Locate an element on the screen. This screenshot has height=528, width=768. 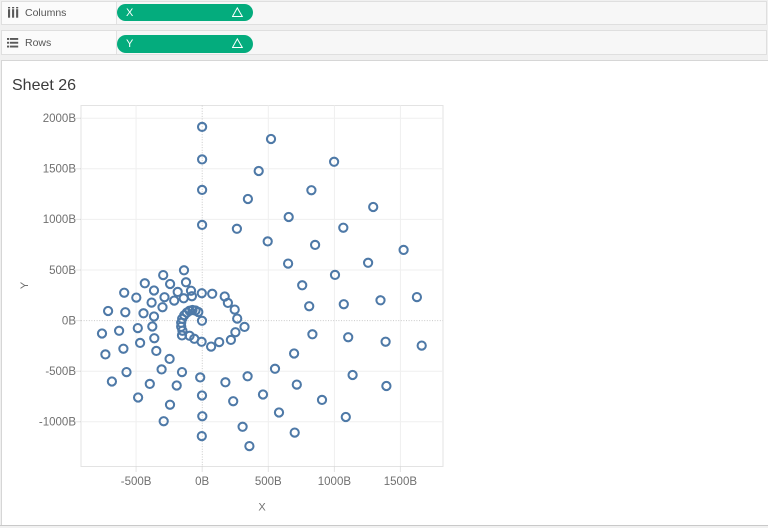
svg-text: X is located at coordinates (262, 508).